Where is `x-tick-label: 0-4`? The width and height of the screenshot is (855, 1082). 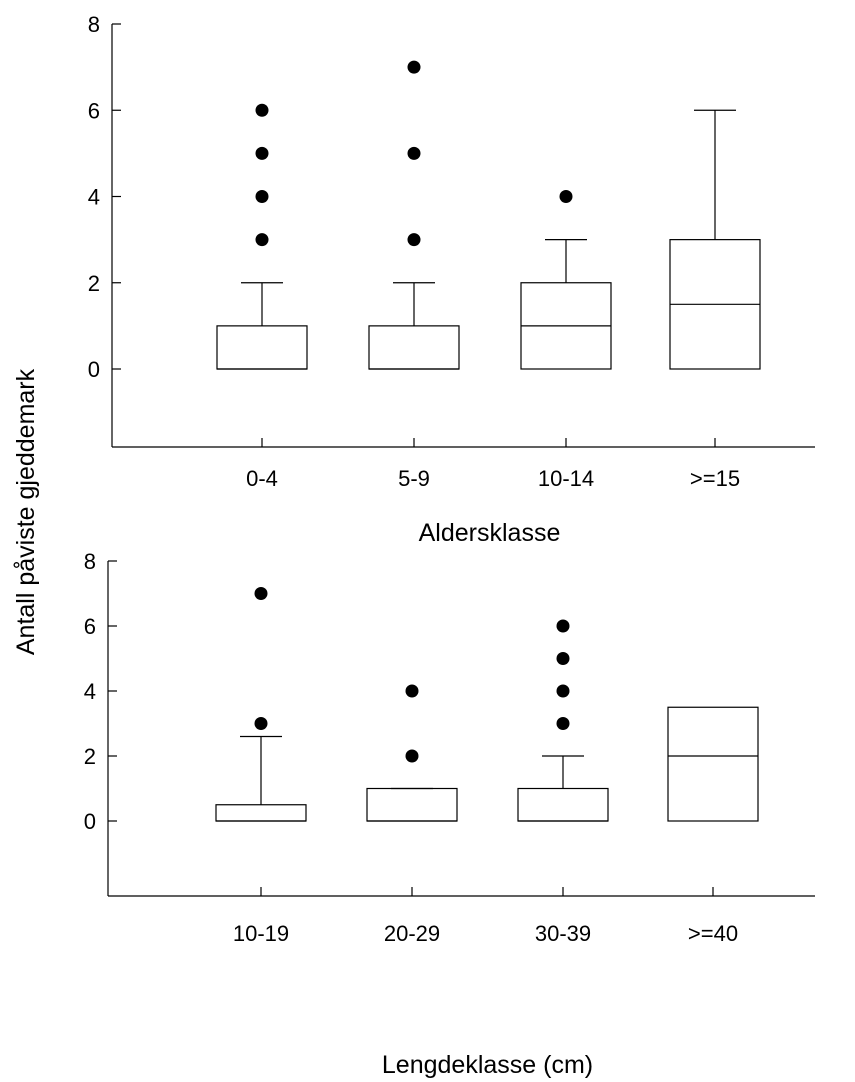 x-tick-label: 0-4 is located at coordinates (262, 478).